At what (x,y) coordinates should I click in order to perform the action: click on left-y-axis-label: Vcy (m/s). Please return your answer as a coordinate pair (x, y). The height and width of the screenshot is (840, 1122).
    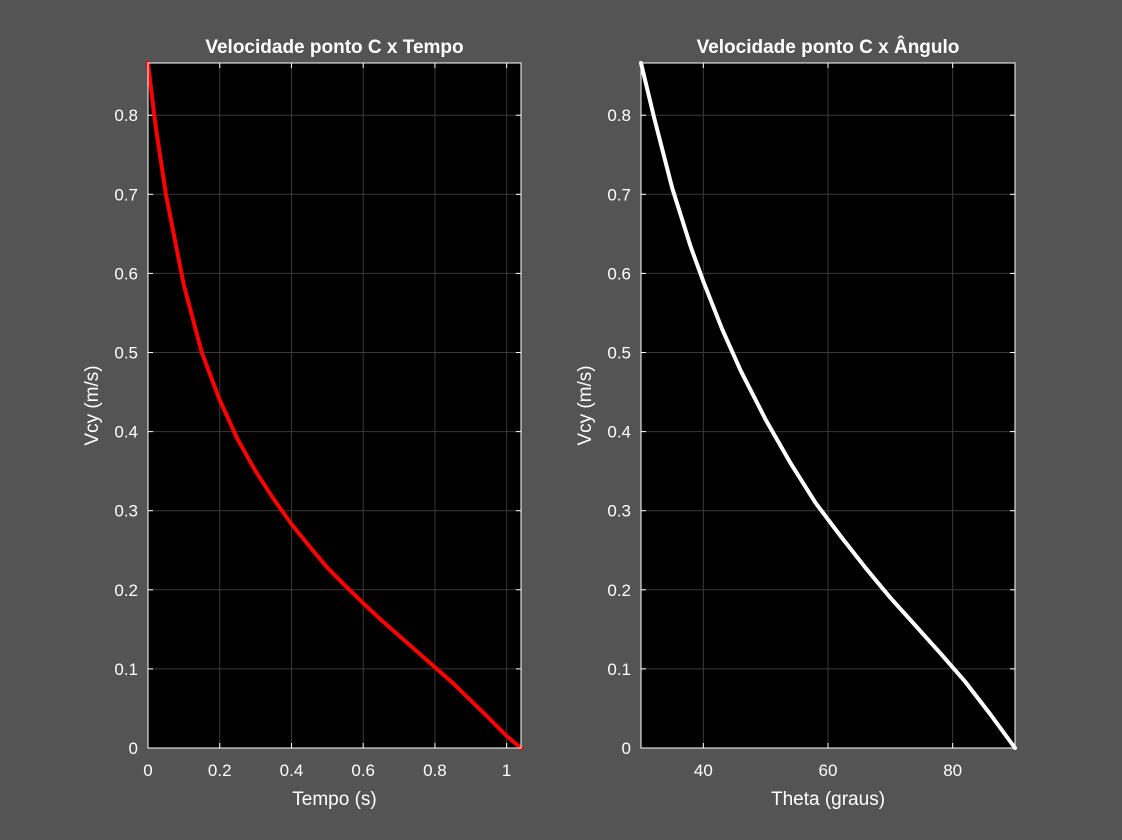
    Looking at the image, I should click on (92, 405).